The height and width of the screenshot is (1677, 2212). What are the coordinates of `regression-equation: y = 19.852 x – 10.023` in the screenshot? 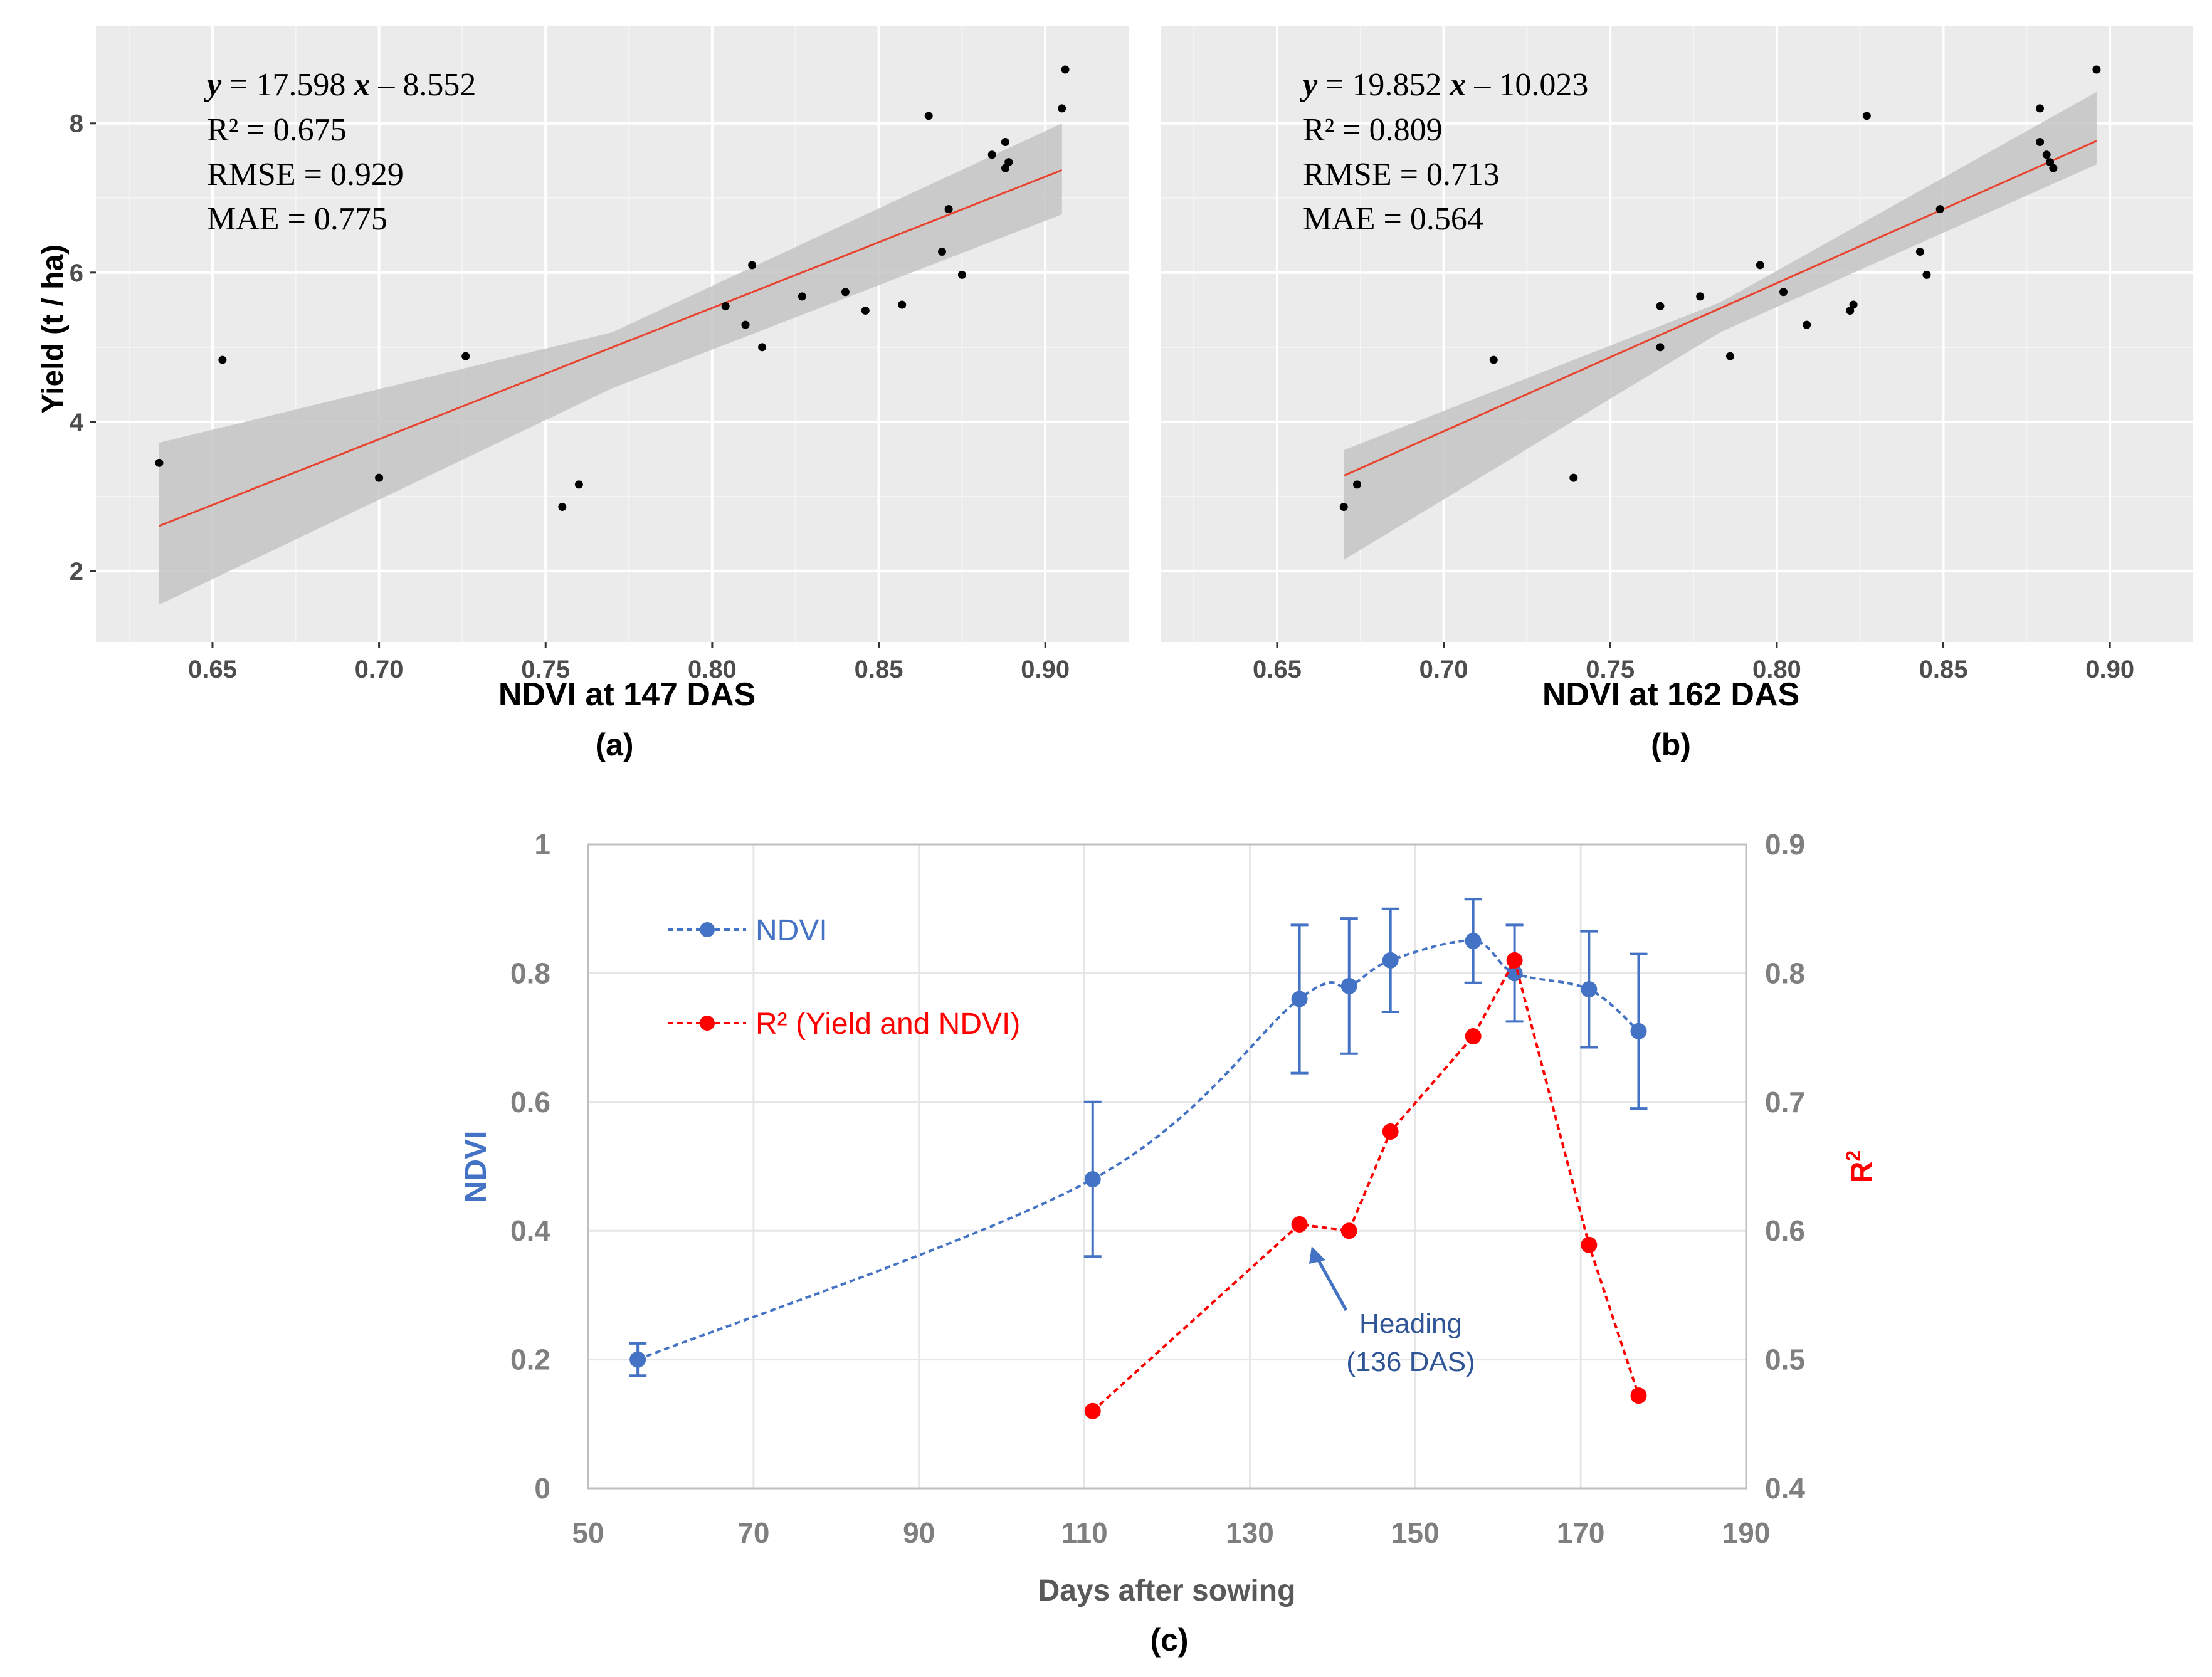 It's located at (1443, 85).